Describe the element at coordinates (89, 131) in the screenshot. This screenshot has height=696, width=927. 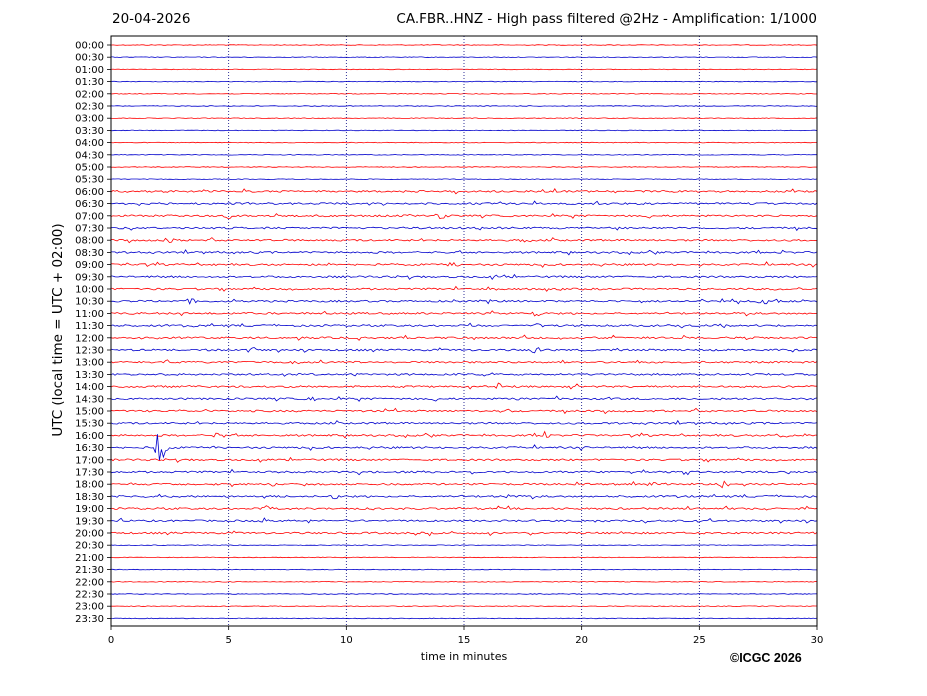
I see `y-tick-label: 03:30` at that location.